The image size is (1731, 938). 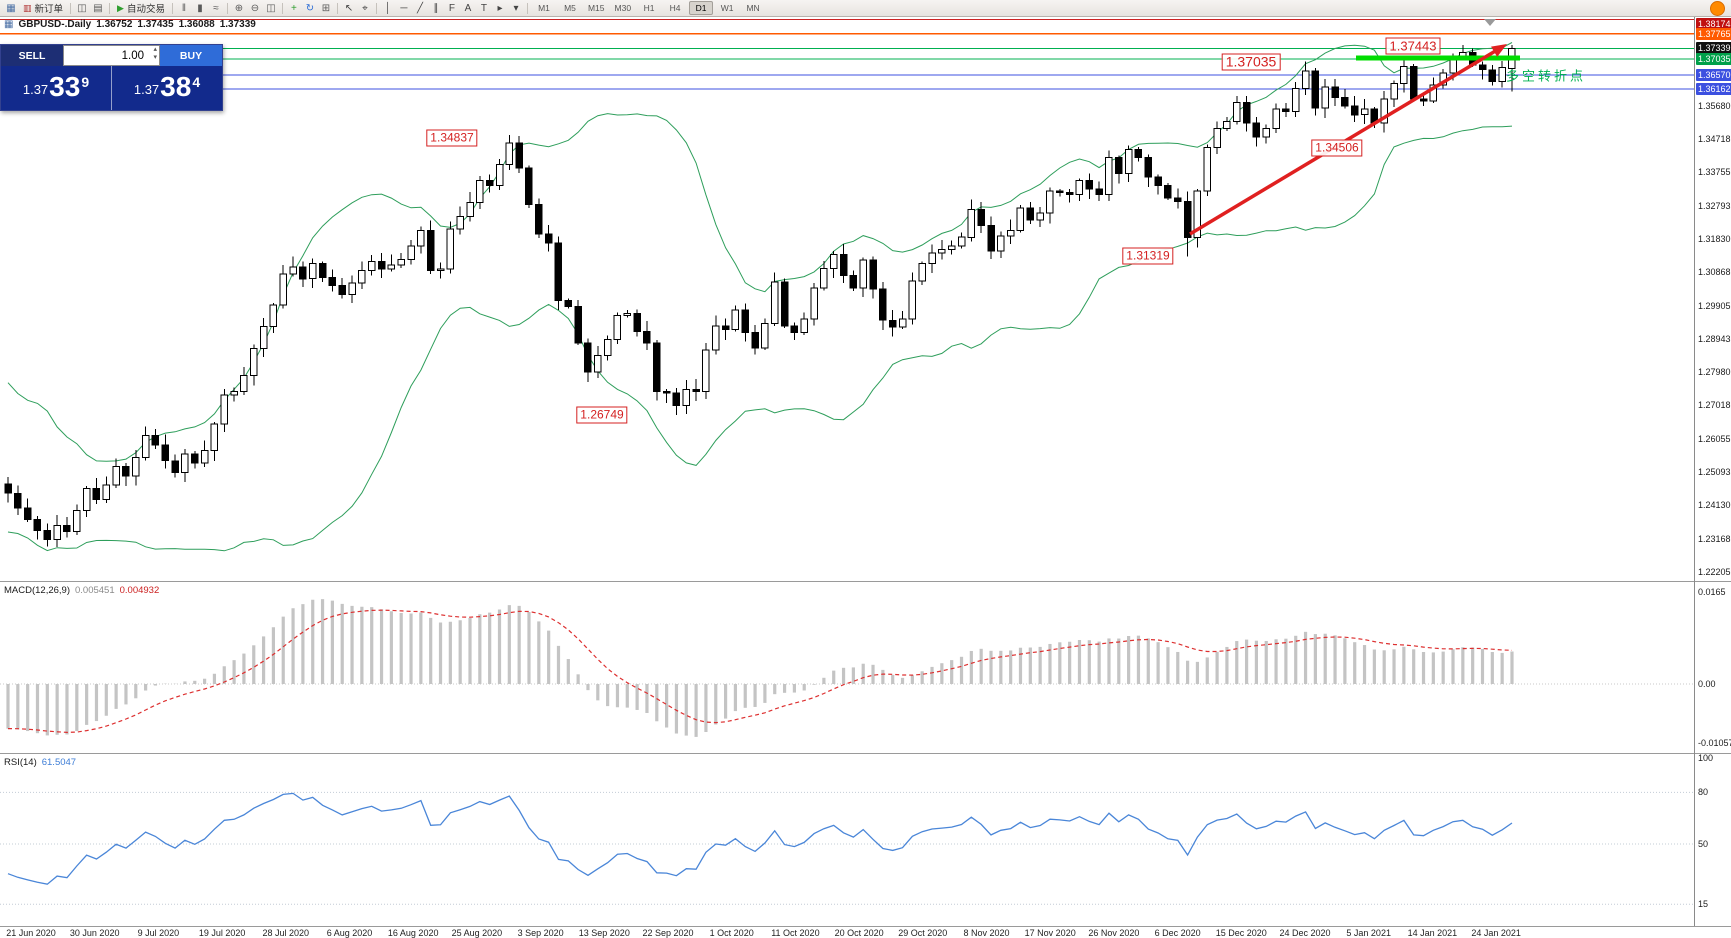 I want to click on line-chart-type-icon: ≈, so click(x=216, y=8).